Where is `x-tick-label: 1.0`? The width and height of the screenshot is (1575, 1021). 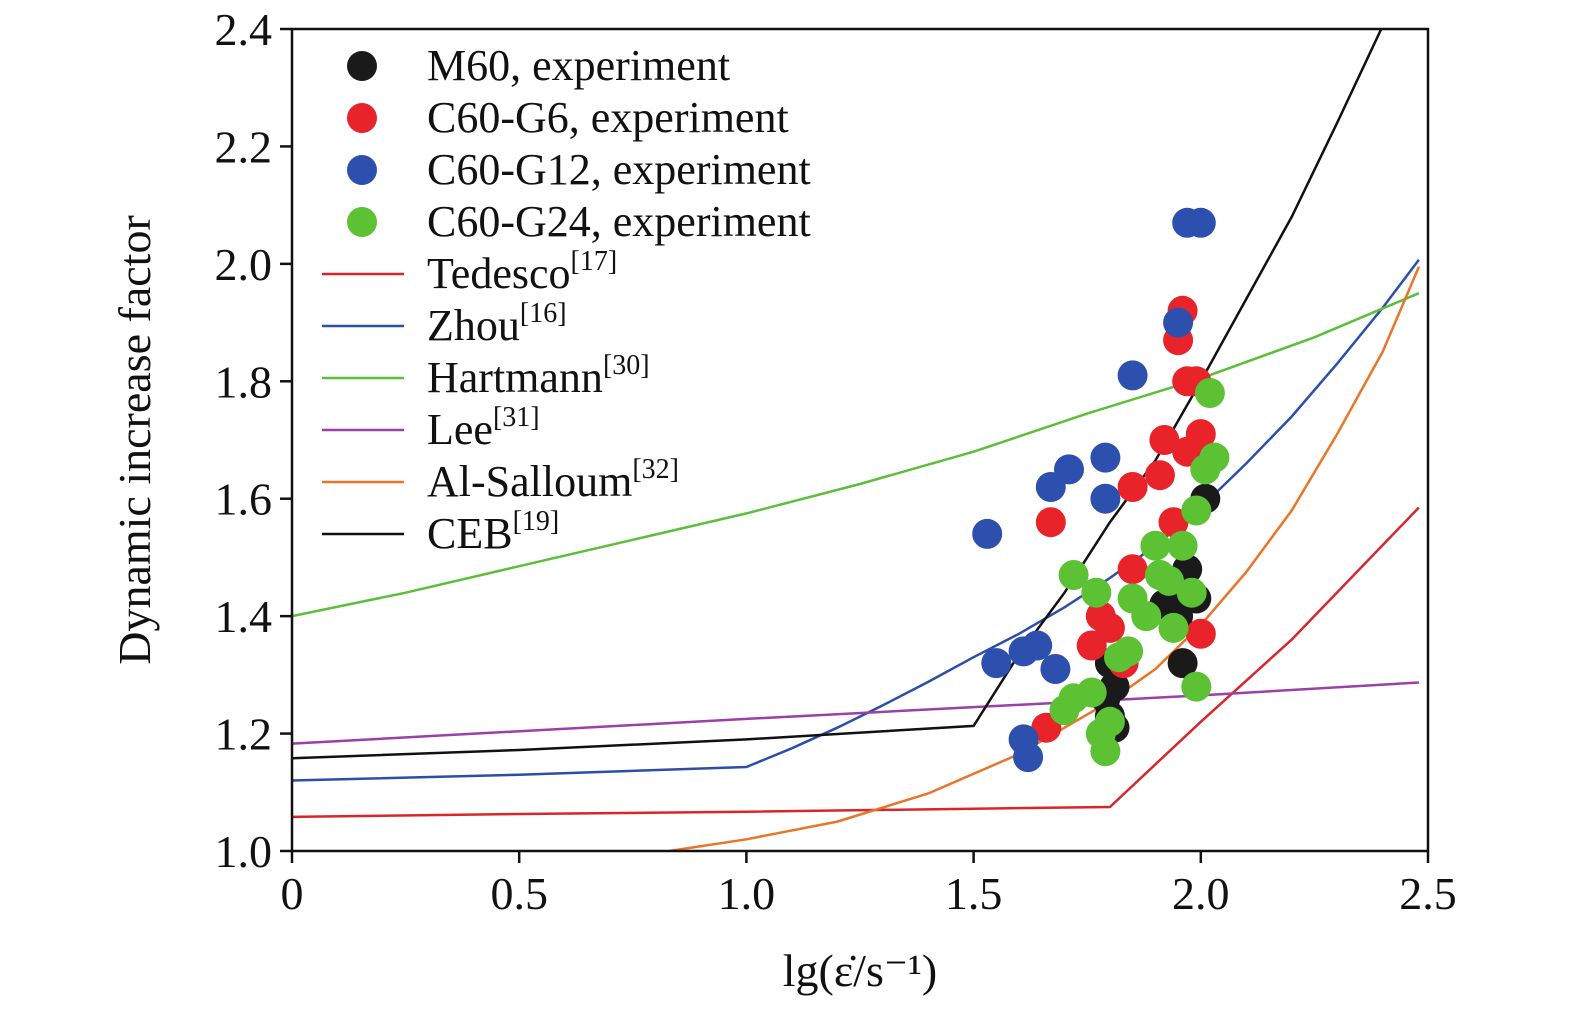 x-tick-label: 1.0 is located at coordinates (747, 893).